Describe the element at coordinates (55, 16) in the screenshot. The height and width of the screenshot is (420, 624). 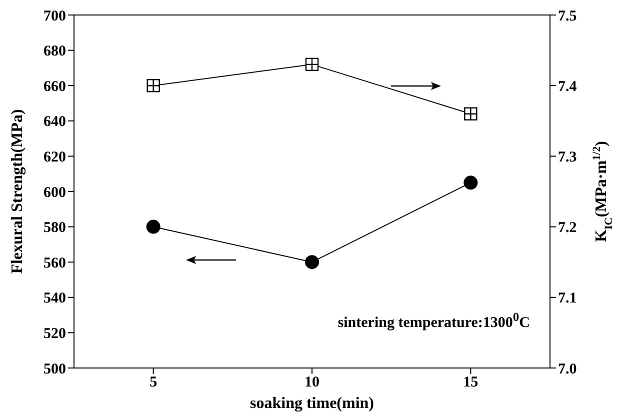
I see `y-tick-label: 700` at that location.